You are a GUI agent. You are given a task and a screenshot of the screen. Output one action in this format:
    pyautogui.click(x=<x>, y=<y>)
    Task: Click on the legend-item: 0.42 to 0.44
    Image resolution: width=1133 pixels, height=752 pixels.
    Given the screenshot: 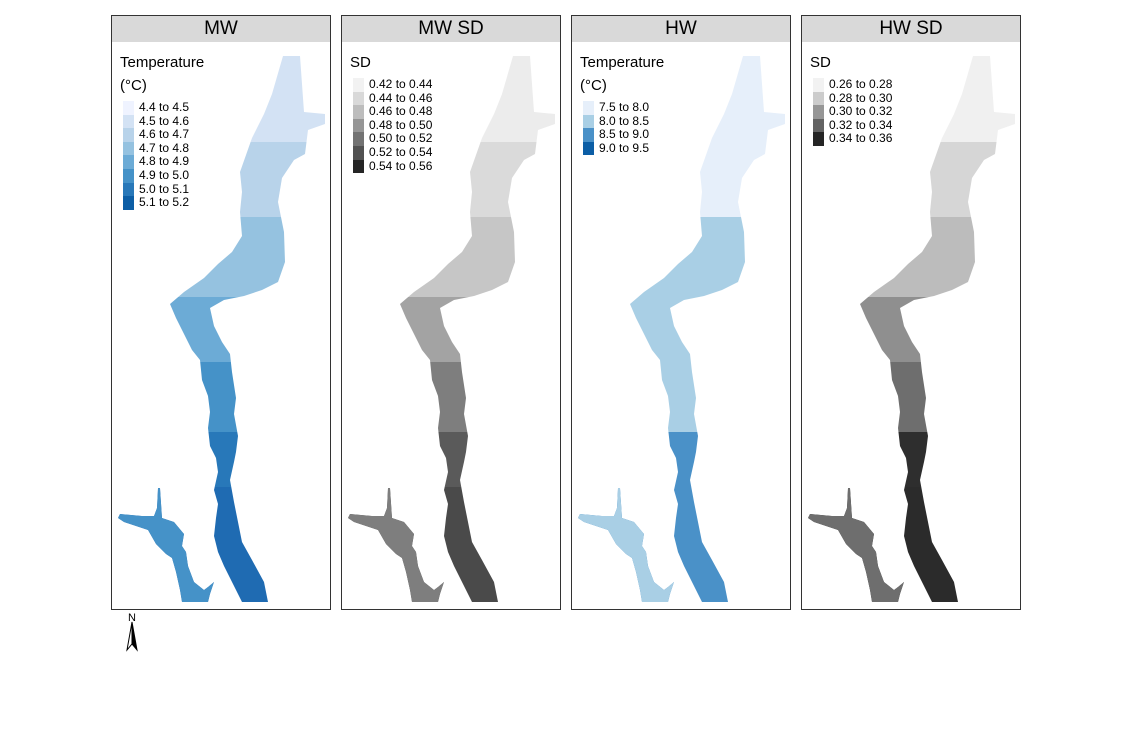 What is the action you would take?
    pyautogui.click(x=392, y=84)
    